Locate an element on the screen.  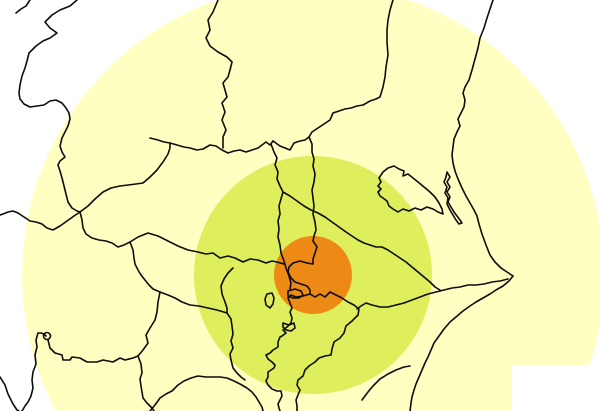
coast-tokyo-bay-west is located at coordinates (288, 352).